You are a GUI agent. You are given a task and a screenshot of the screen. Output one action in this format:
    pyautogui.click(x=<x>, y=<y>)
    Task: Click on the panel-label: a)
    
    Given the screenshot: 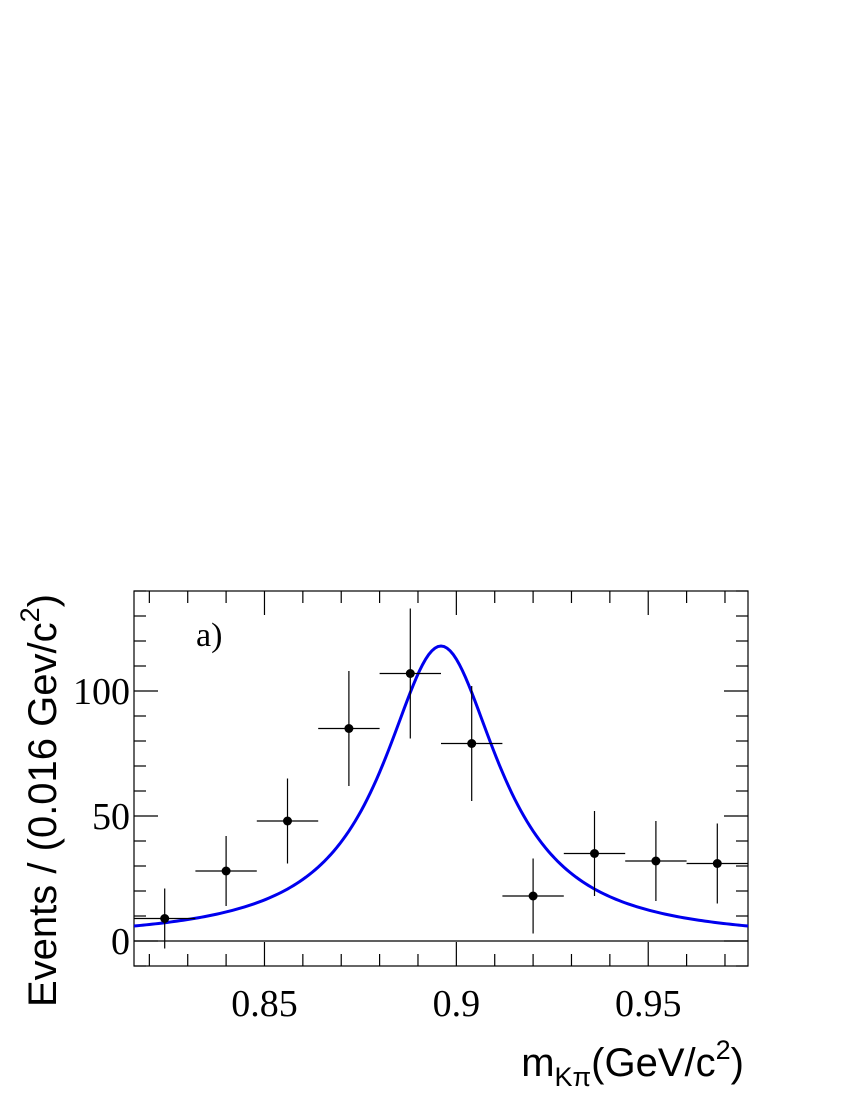 What is the action you would take?
    pyautogui.click(x=209, y=635)
    